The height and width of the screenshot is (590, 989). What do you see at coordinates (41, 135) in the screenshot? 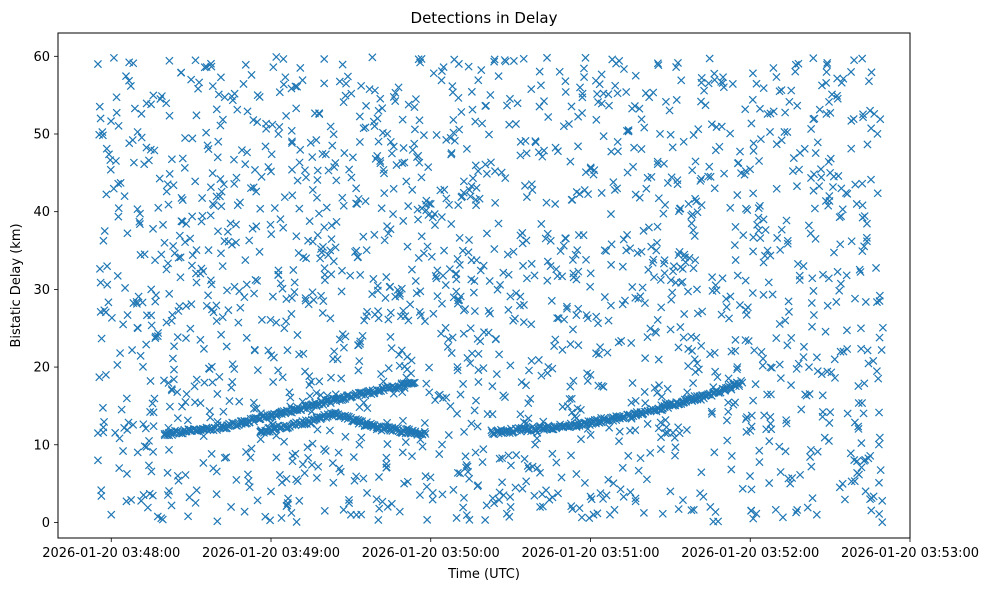
I see `y-tick-label: 50` at bounding box center [41, 135].